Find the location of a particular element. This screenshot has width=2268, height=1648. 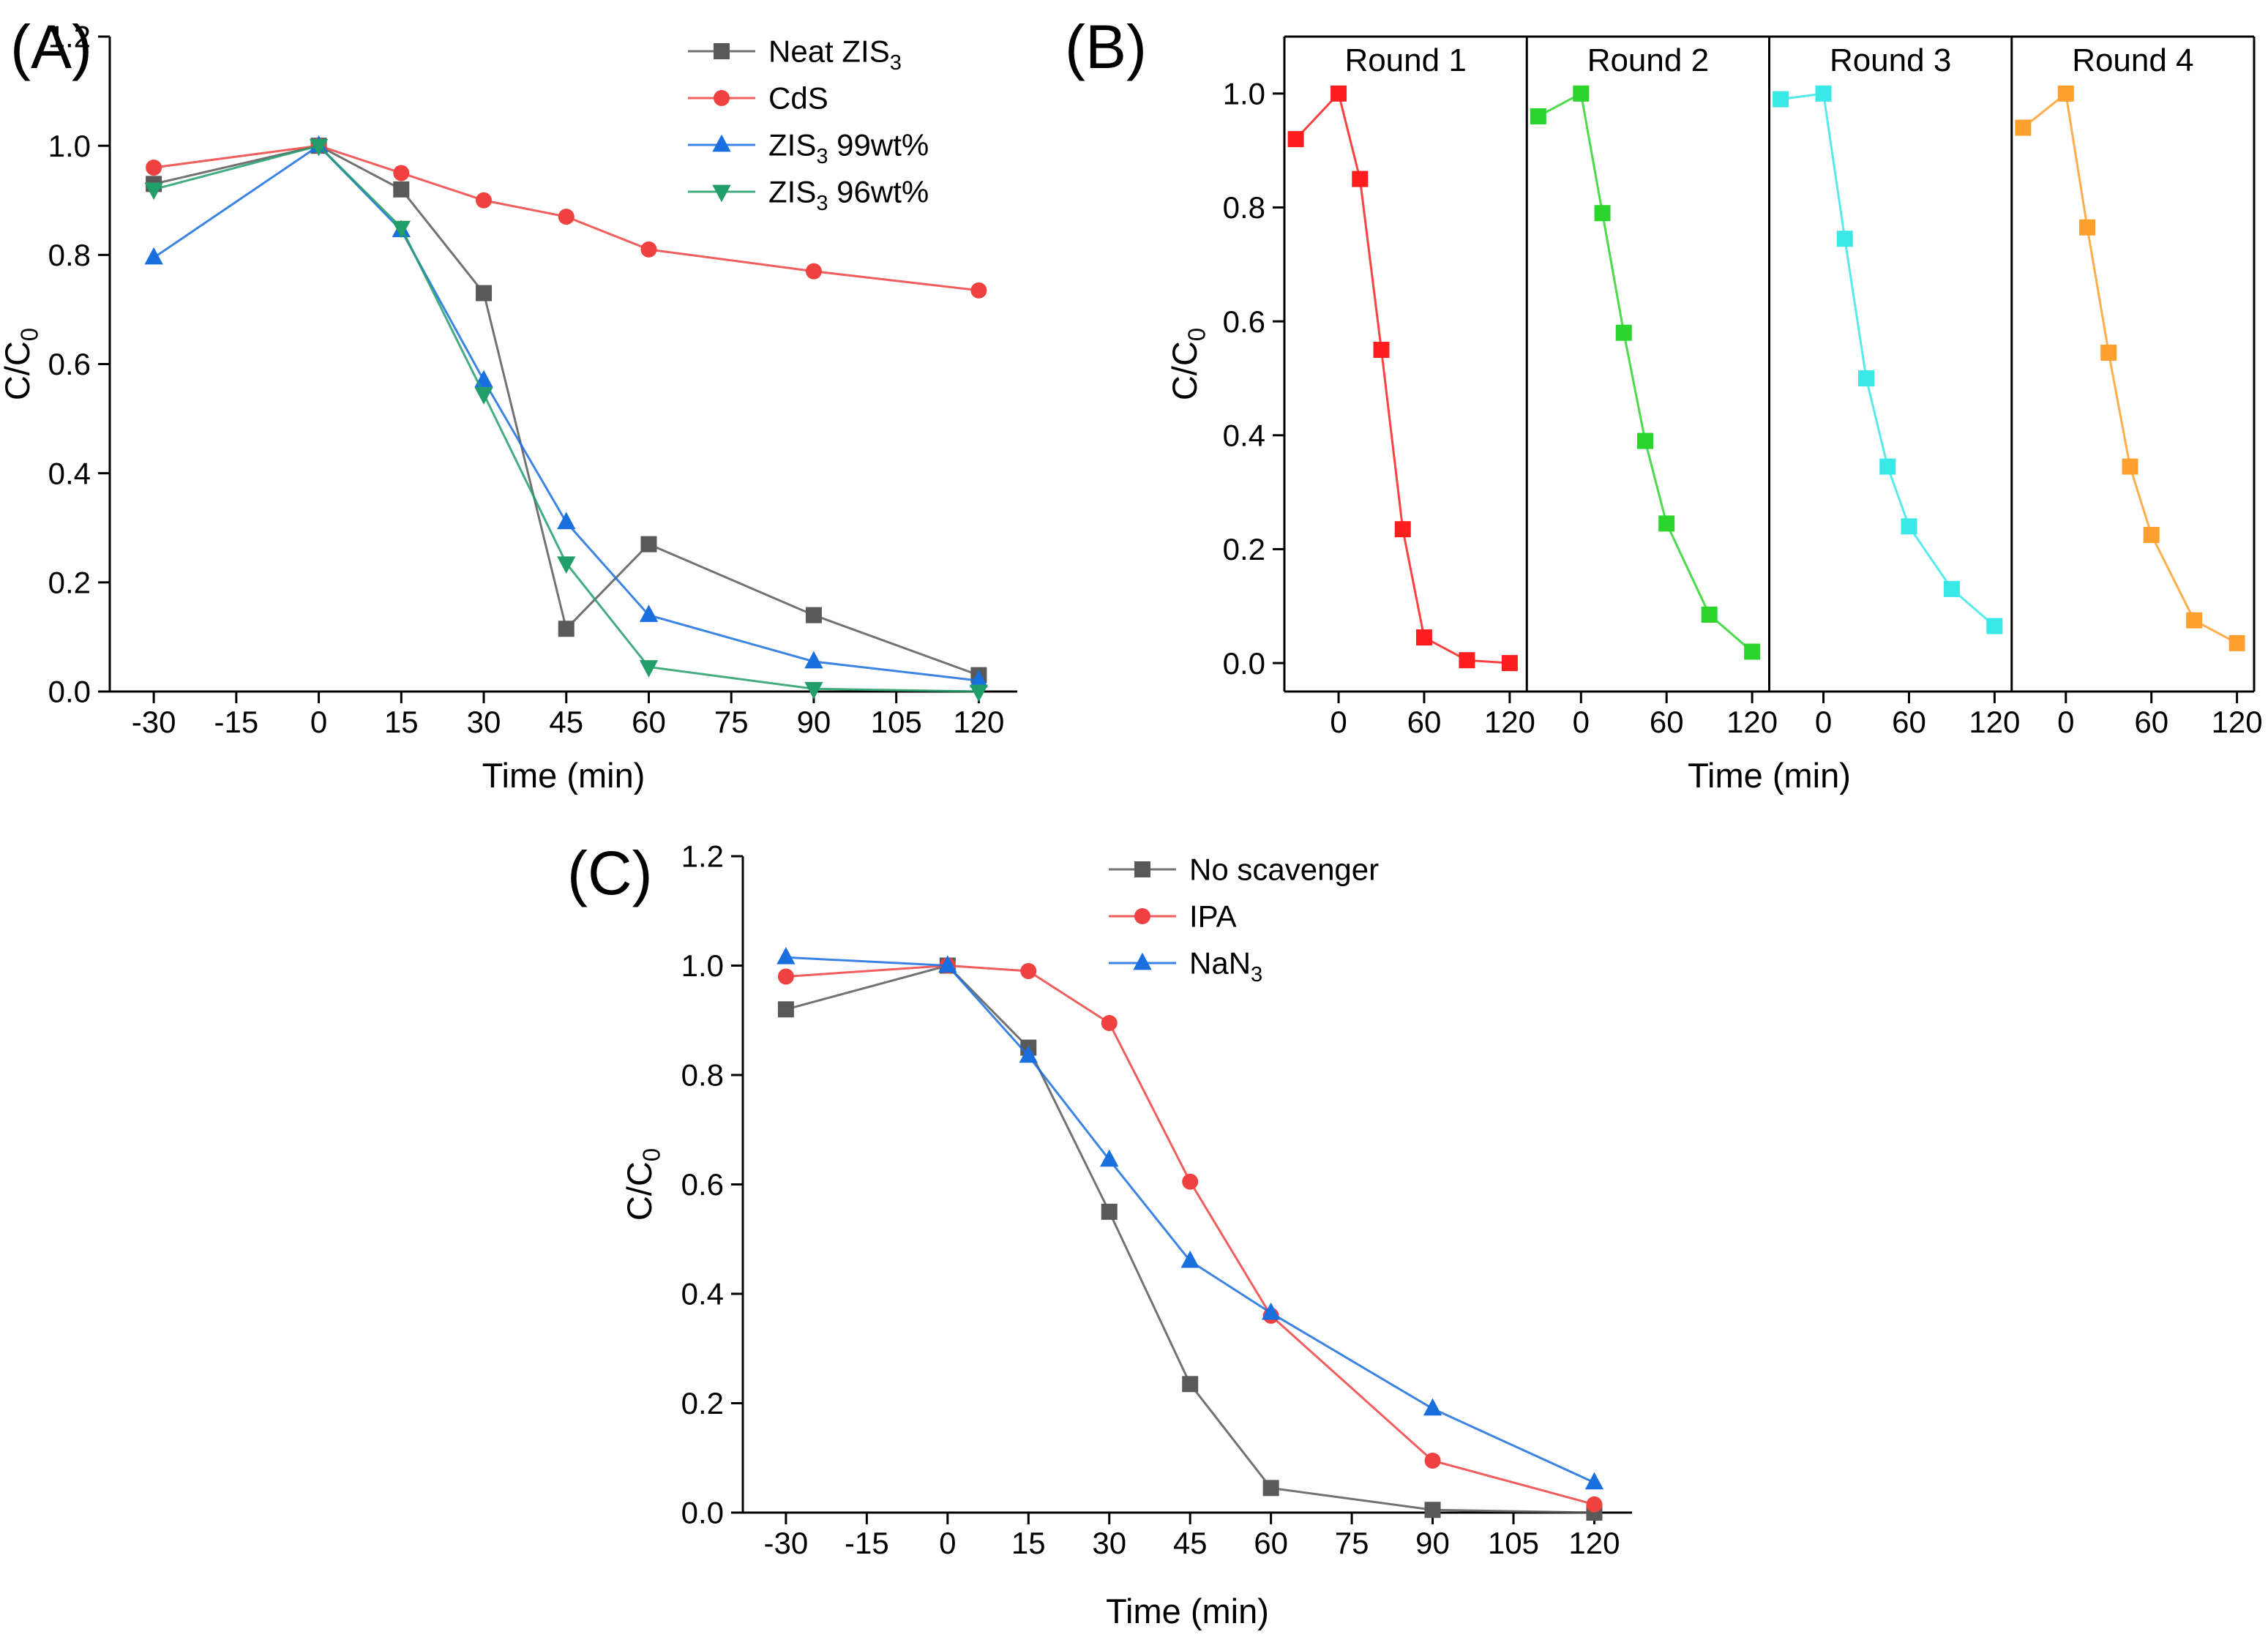

svg-text: Neat ZIS3 is located at coordinates (835, 54).